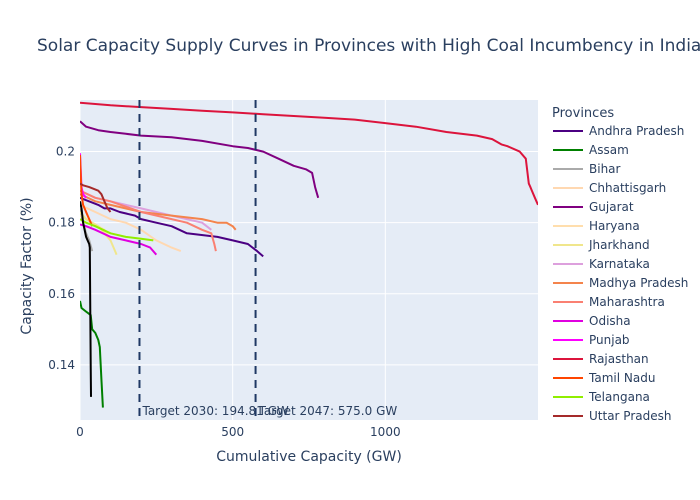 The image size is (700, 500). I want to click on legend-item-chhattisgarh: Chhattisgarh, so click(627, 188).